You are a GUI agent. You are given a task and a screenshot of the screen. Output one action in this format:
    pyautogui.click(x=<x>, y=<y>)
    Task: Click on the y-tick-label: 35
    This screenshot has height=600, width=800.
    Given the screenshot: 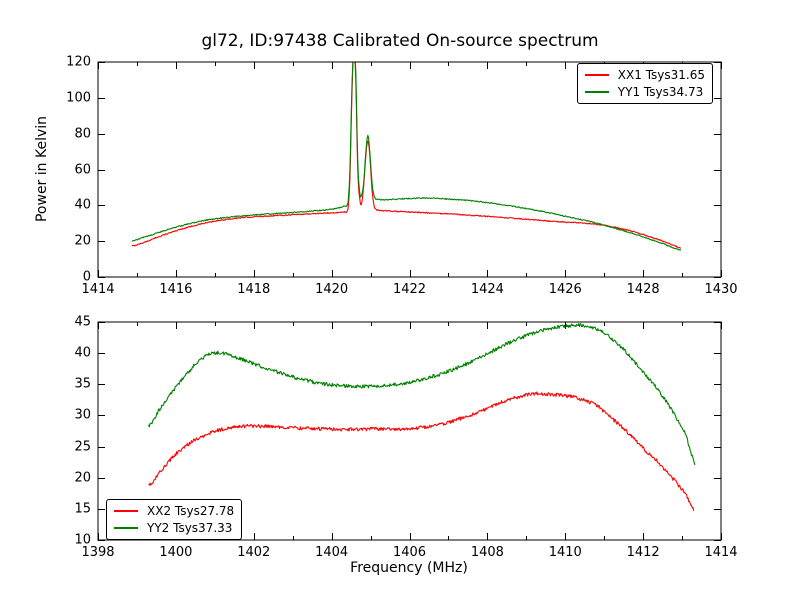 What is the action you would take?
    pyautogui.click(x=82, y=384)
    